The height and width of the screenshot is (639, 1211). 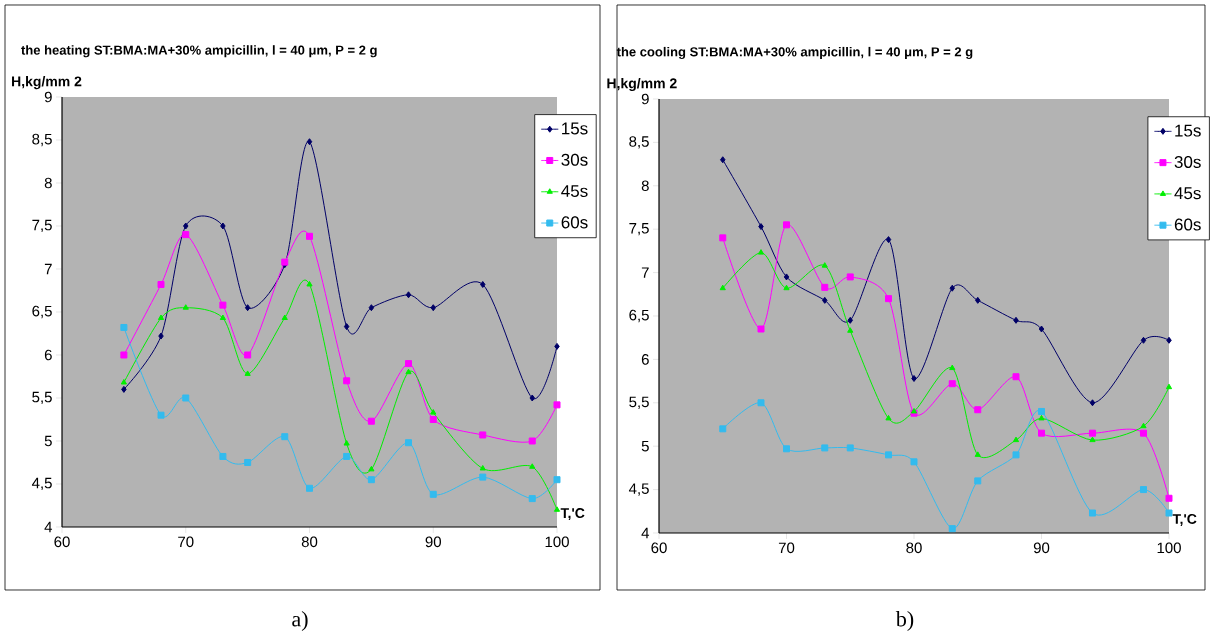 What do you see at coordinates (199, 51) in the screenshot?
I see `chart-title: the heating ST:BMA:MA+30% ampicillin, l = 40 μm, P = 2 g` at bounding box center [199, 51].